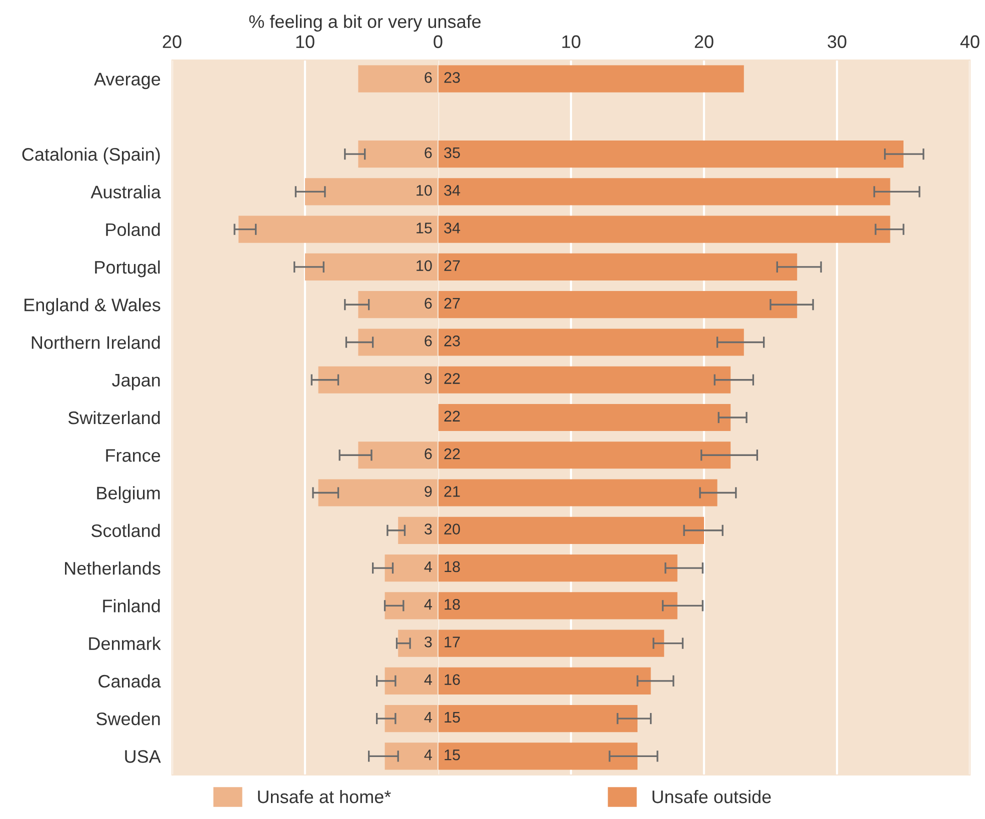 The height and width of the screenshot is (819, 985). Describe the element at coordinates (125, 191) in the screenshot. I see `y-tick-label: Australia` at that location.